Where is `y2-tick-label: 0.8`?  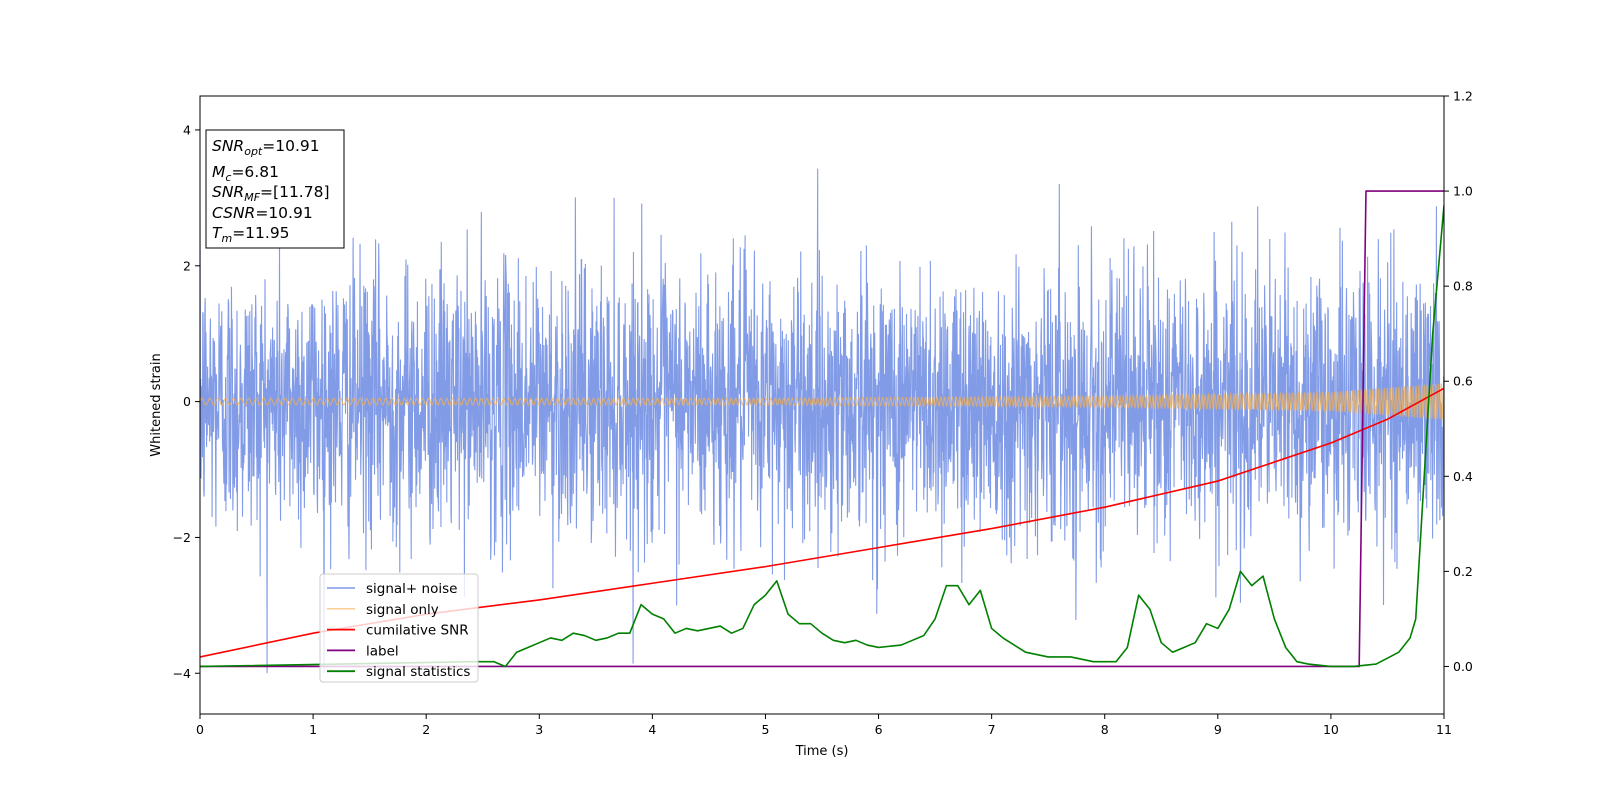
y2-tick-label: 0.8 is located at coordinates (1463, 286).